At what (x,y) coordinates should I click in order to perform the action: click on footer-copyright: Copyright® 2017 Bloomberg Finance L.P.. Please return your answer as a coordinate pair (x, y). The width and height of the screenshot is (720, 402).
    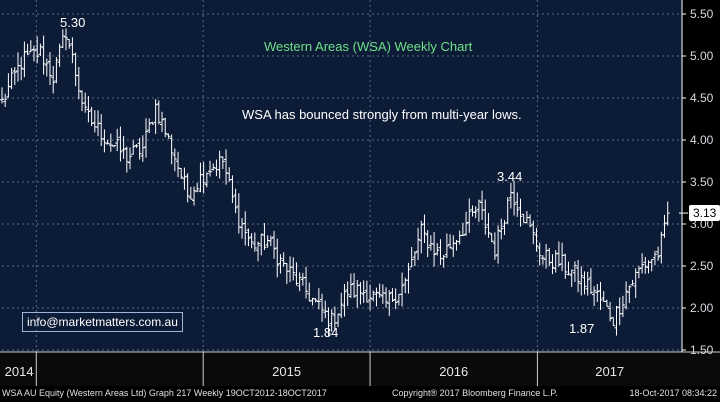
    Looking at the image, I should click on (475, 393).